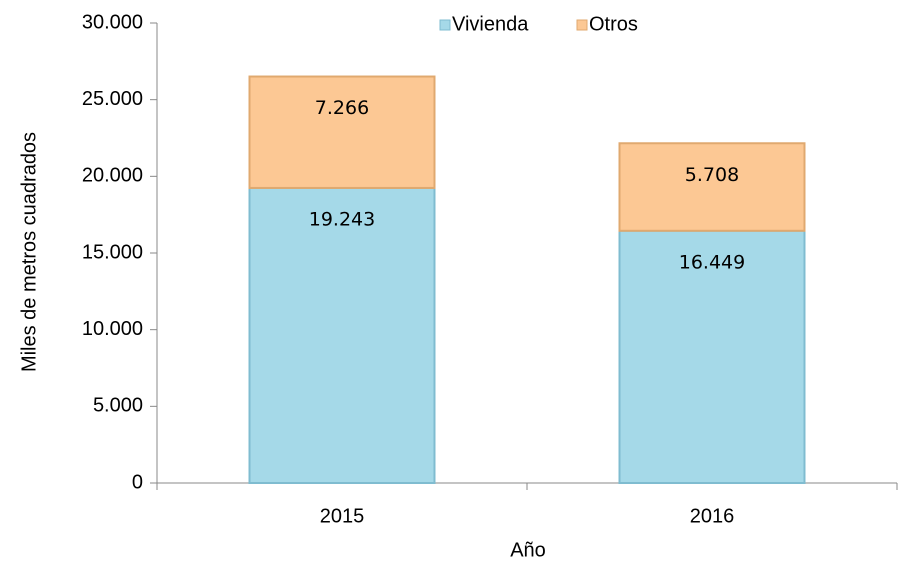 This screenshot has width=898, height=565. I want to click on x-tick-label: 2015, so click(342, 516).